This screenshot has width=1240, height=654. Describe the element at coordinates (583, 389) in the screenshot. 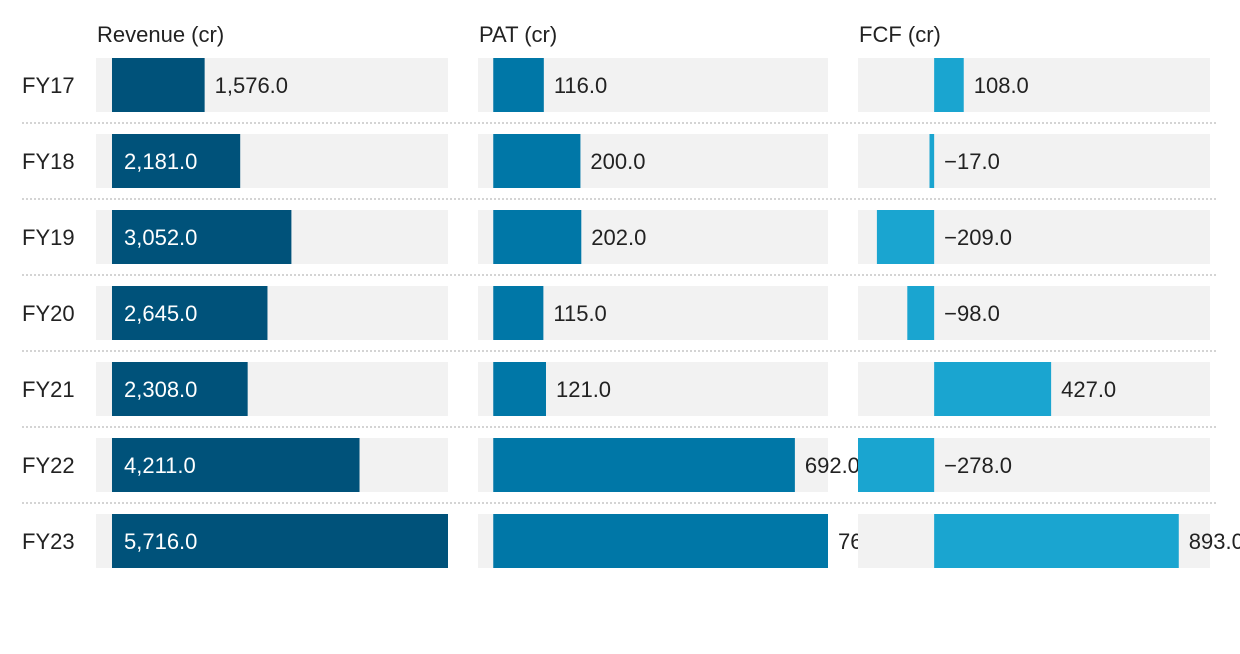

I see `value-label-2-fy21: 121.0` at that location.